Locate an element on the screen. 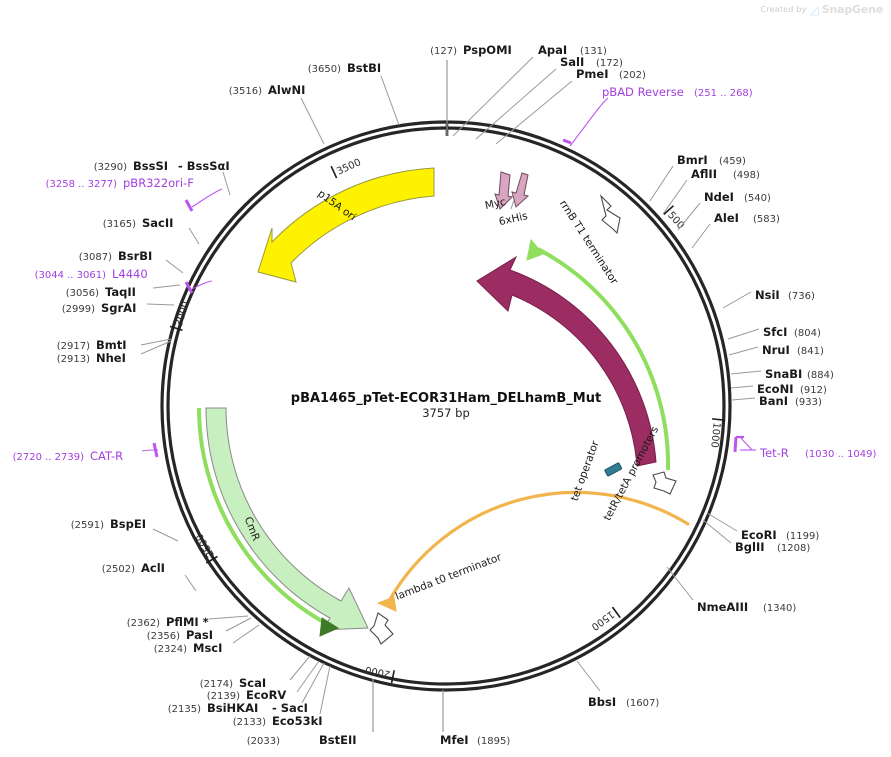  enzyme-position: (3056) is located at coordinates (82, 293).